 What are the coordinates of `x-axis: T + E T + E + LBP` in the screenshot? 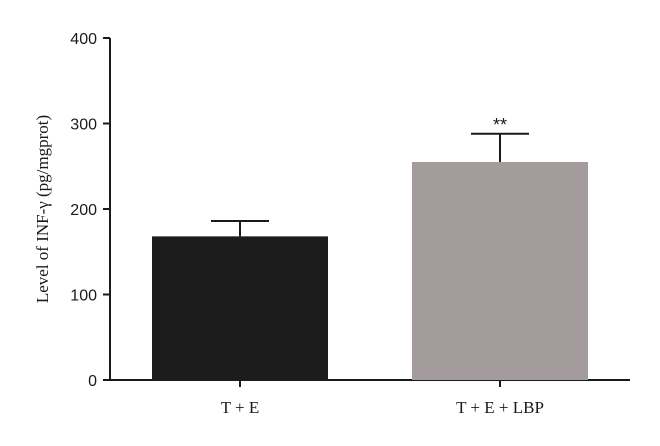 It's located at (370, 398).